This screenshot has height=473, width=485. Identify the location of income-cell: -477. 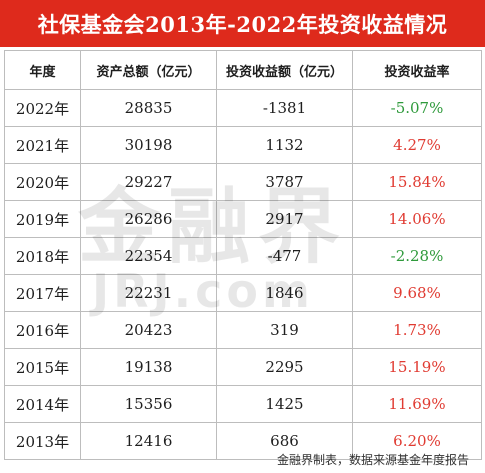
(284, 256).